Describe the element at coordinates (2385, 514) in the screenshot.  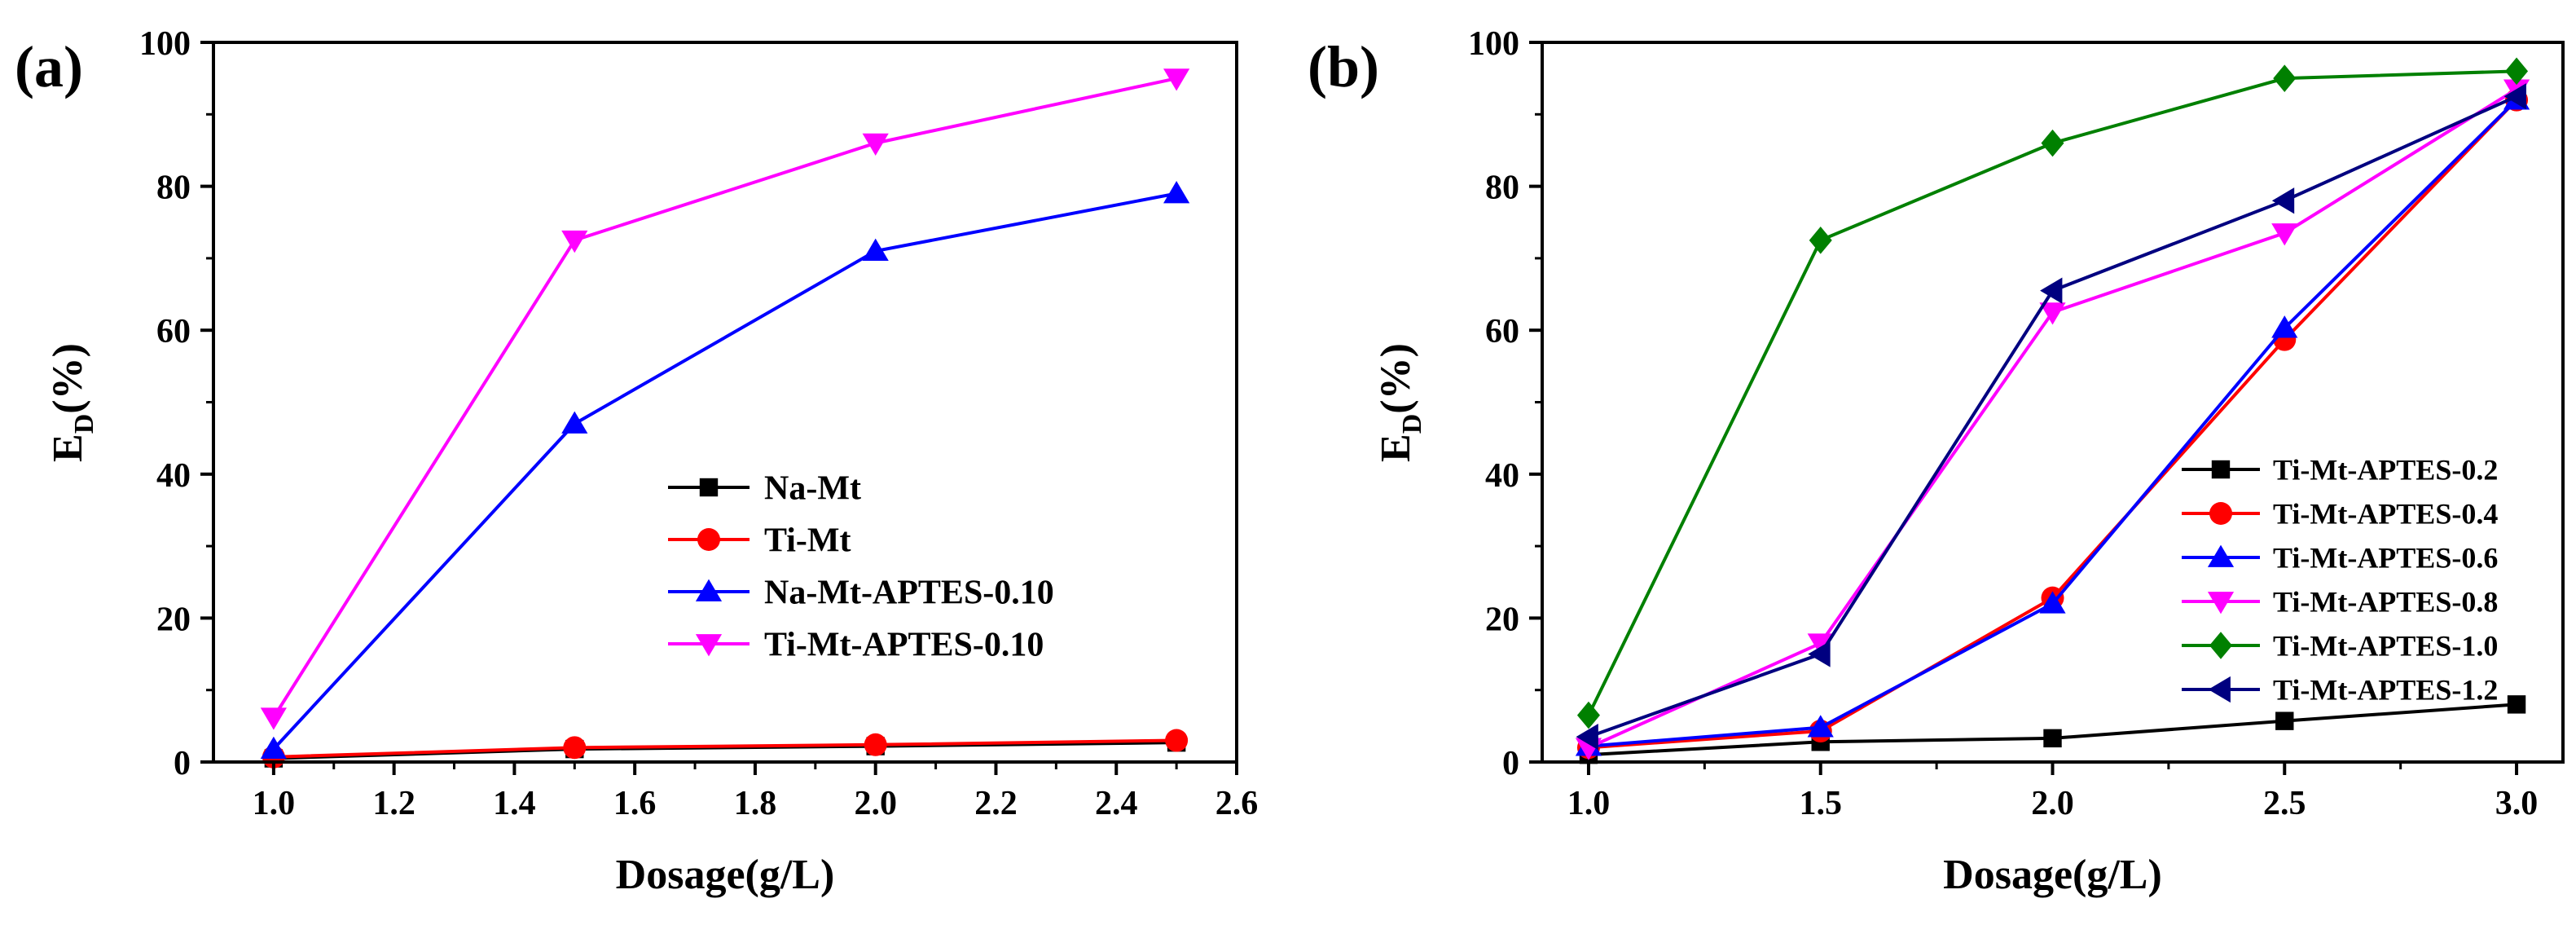
I see `legend-label-2: Ti-Mt-APTES-0.4` at that location.